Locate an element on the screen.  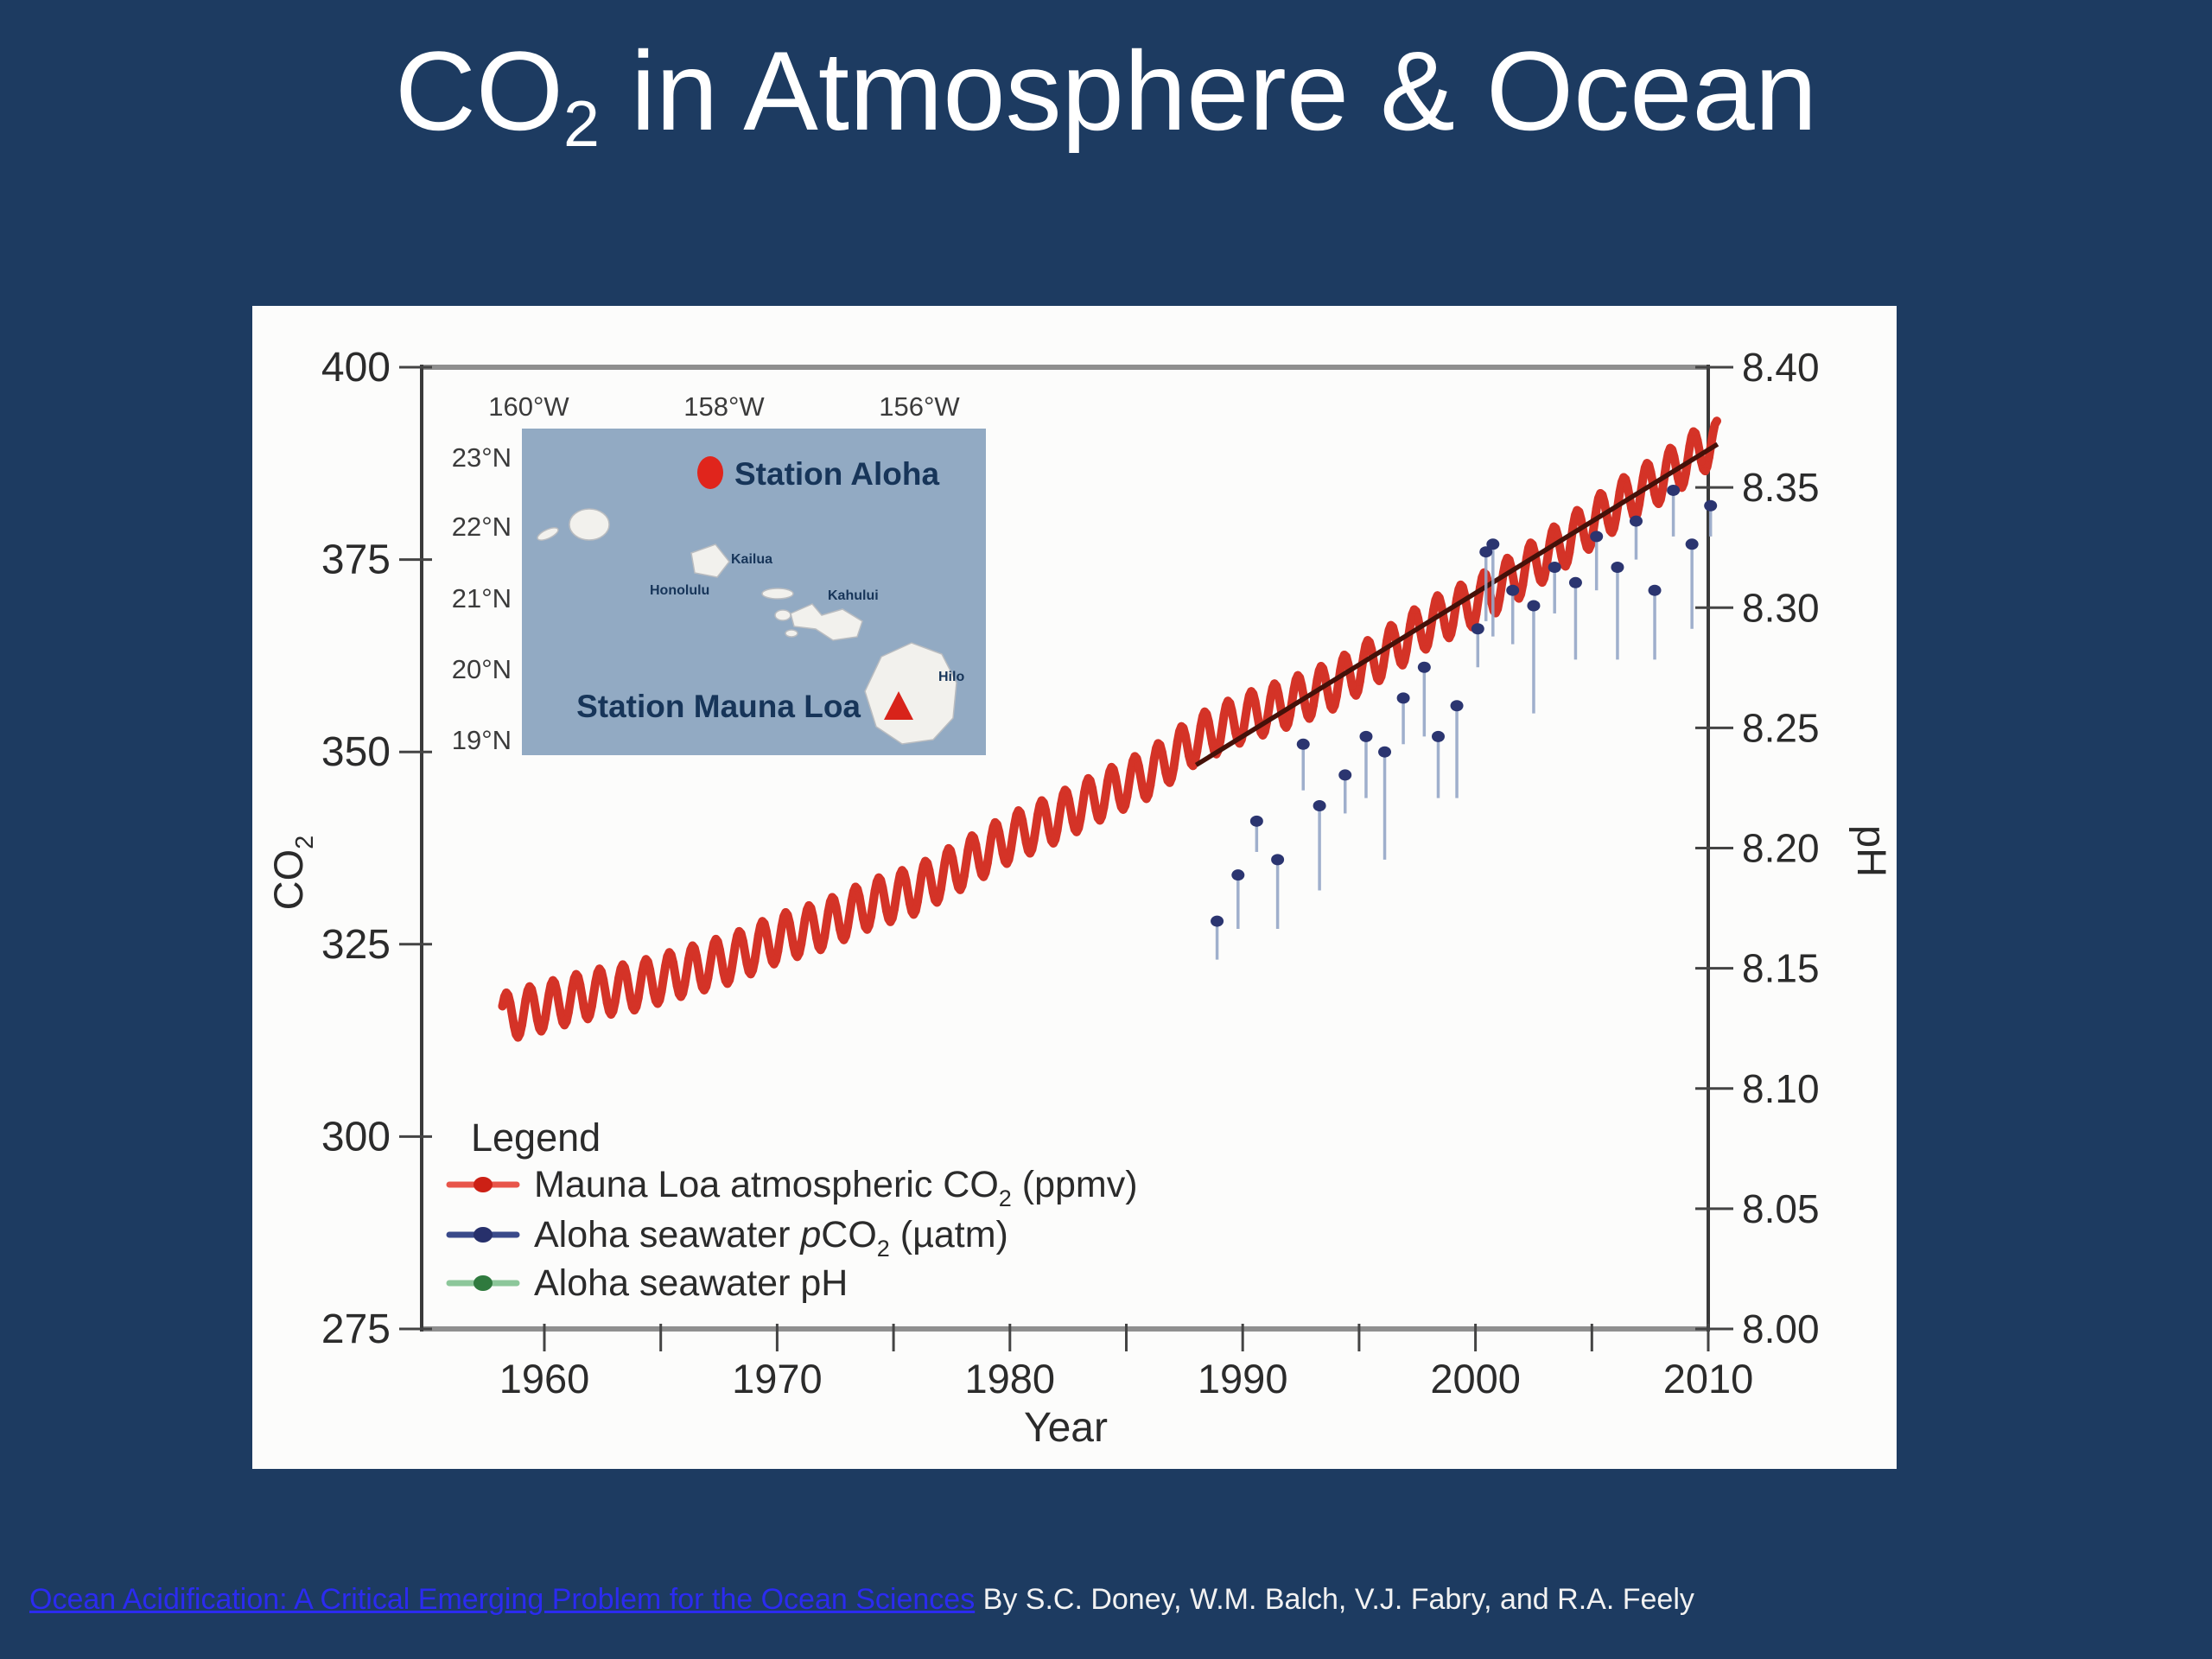
svg-text: 1970 is located at coordinates (777, 1379).